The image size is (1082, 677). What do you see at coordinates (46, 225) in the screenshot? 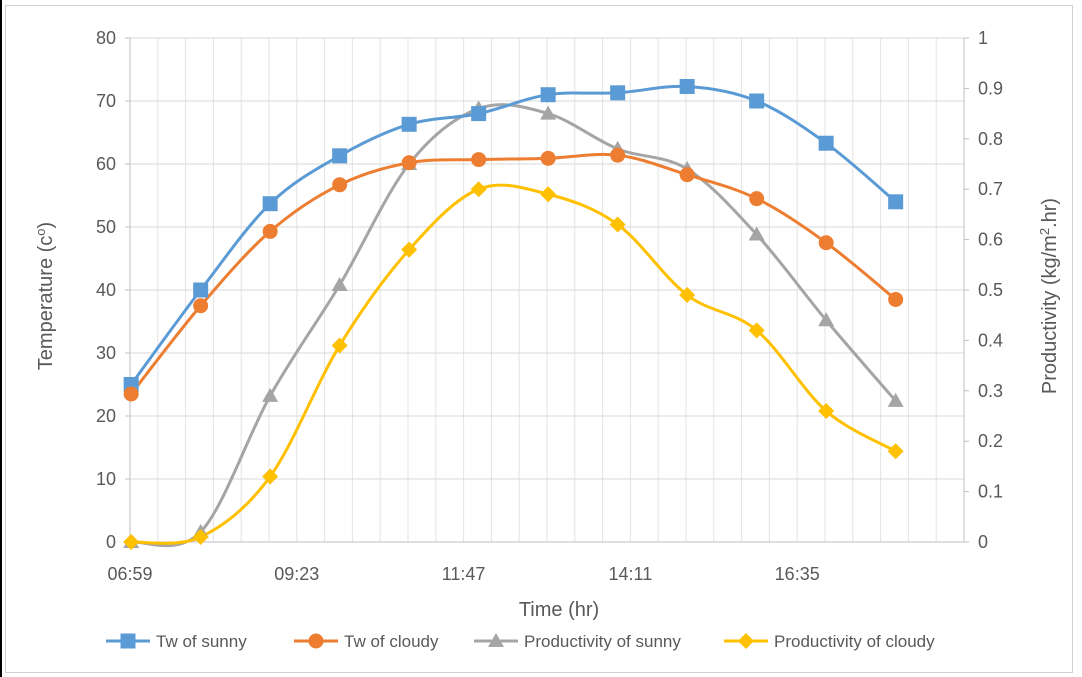
I see `y-axis-label-close: )` at bounding box center [46, 225].